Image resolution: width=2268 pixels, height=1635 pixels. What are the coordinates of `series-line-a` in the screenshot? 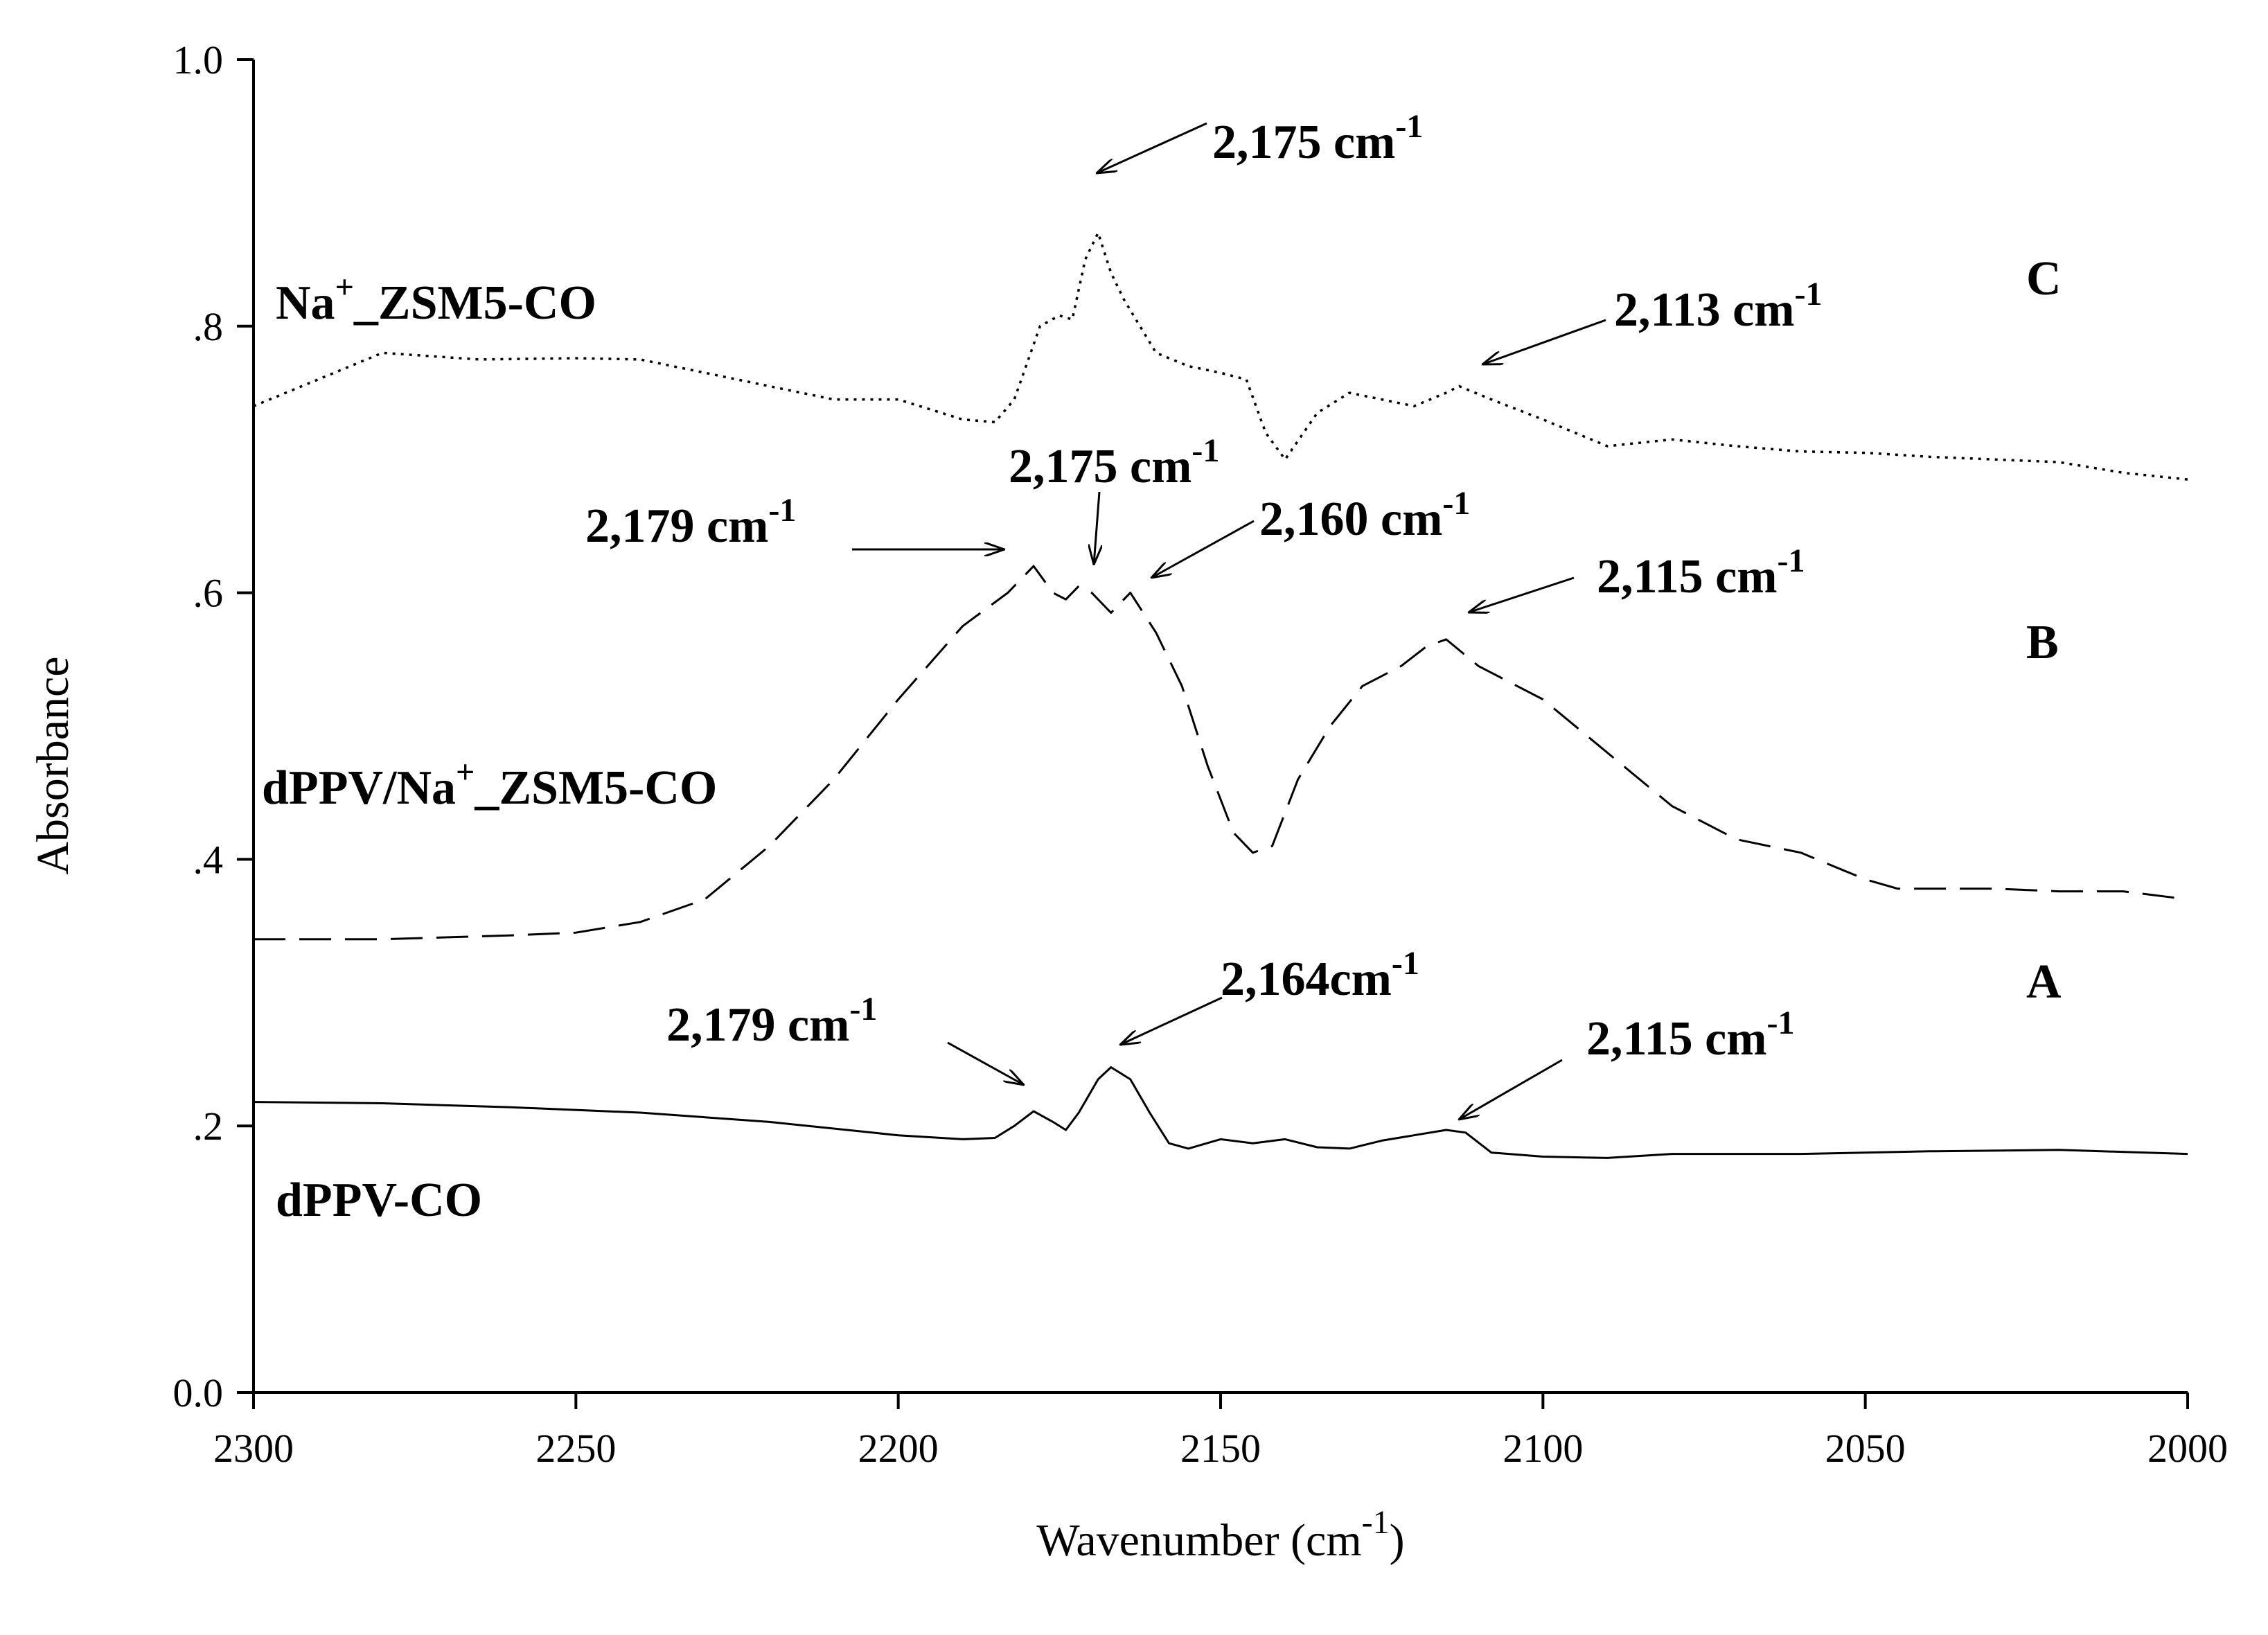 It's located at (1220, 1112).